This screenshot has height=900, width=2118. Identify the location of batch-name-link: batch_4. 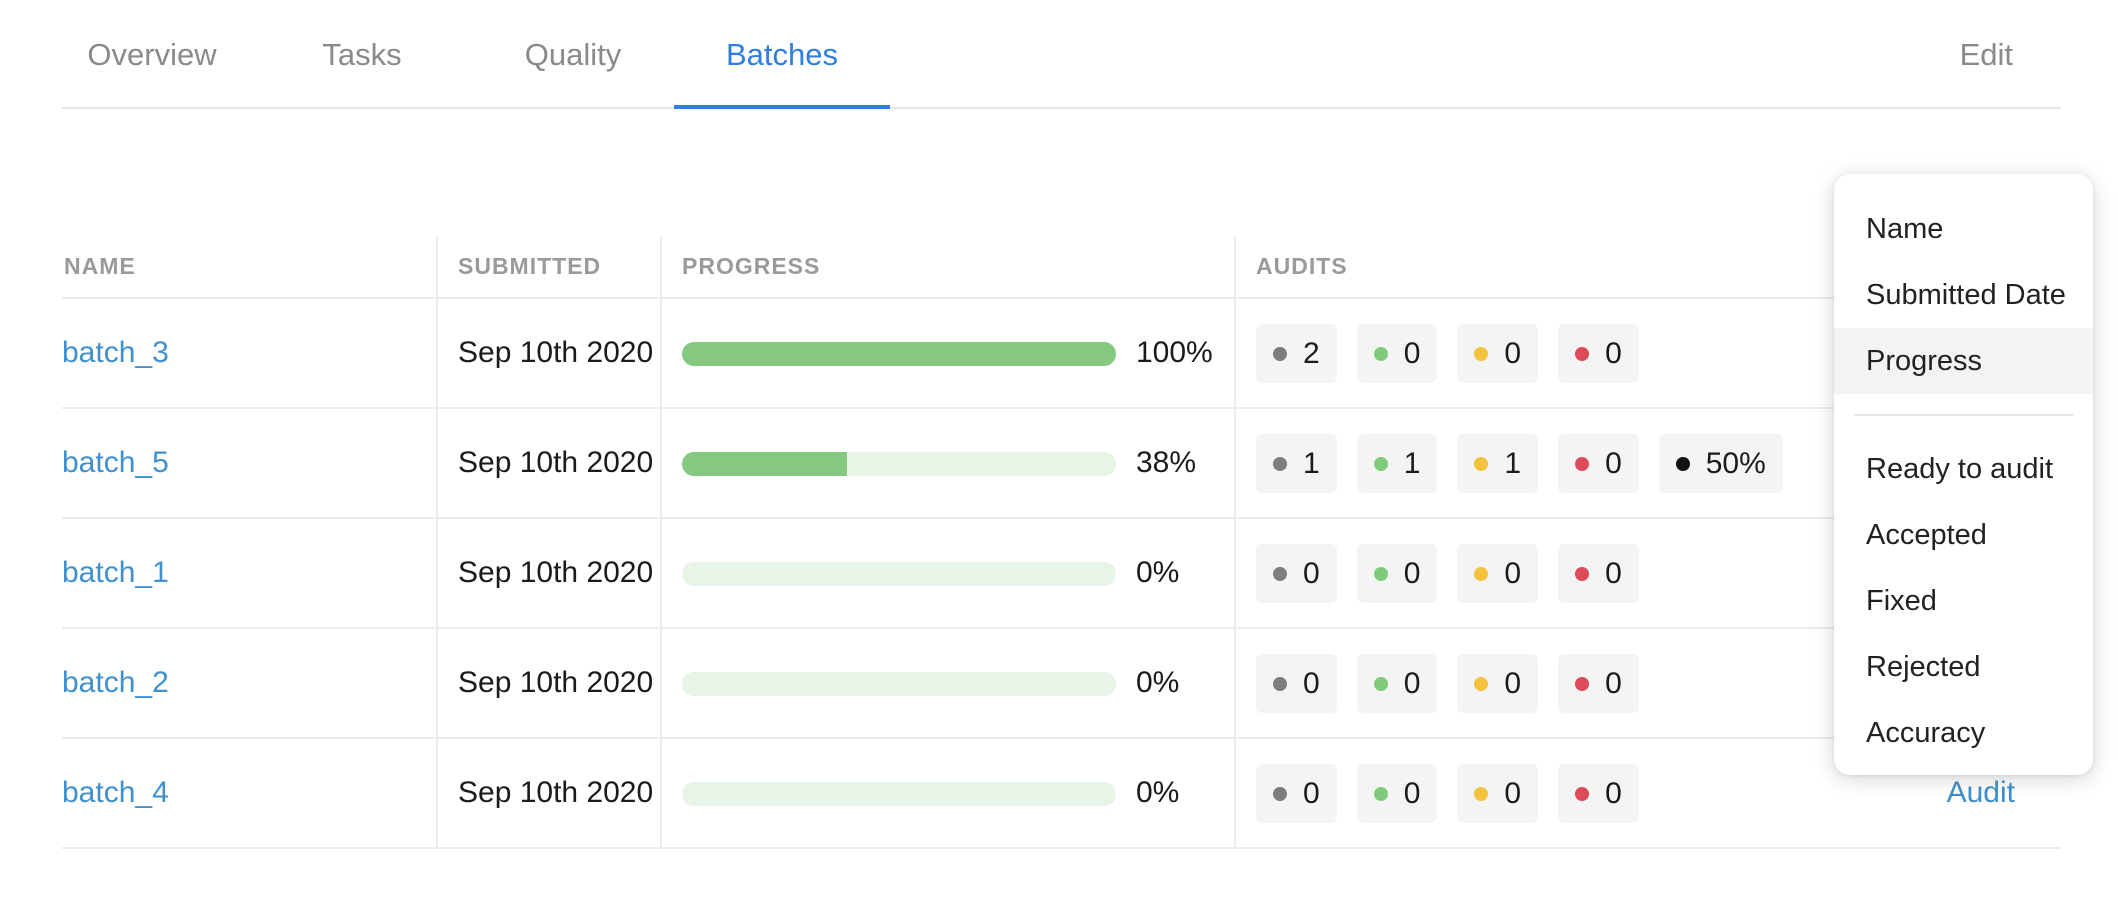
(115, 792).